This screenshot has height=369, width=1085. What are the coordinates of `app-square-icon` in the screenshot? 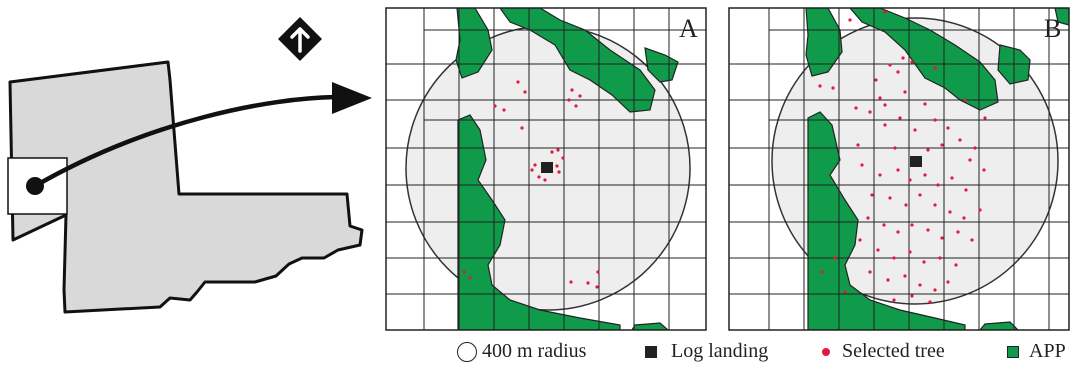 It's located at (1013, 351).